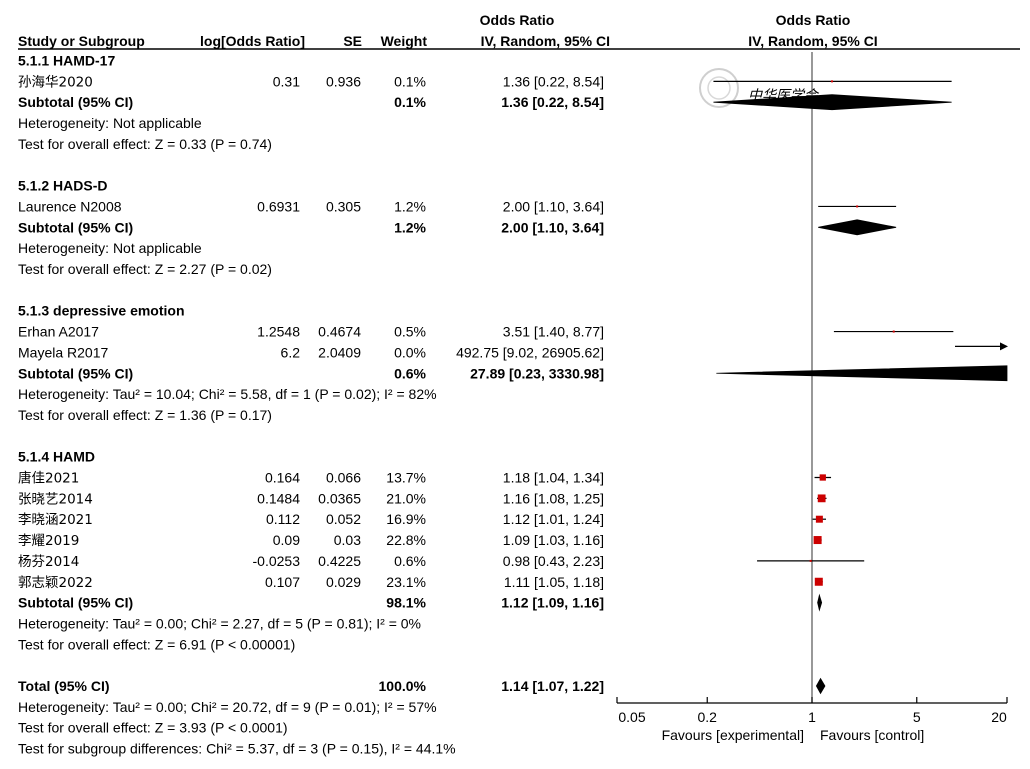 Image resolution: width=1030 pixels, height=769 pixels. I want to click on group-label: 5.1.2 HADS-D, so click(62, 186).